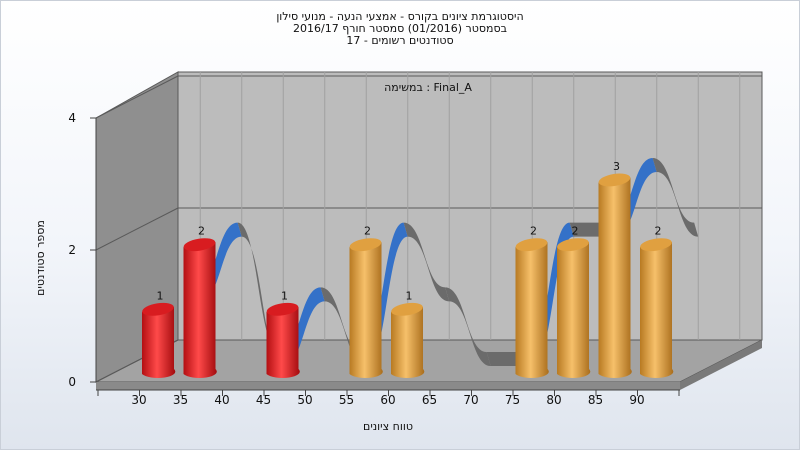 This screenshot has height=450, width=800. Describe the element at coordinates (400, 40) in the screenshot. I see `chart-title-line-3: סטודנטים רשומים - 17` at that location.